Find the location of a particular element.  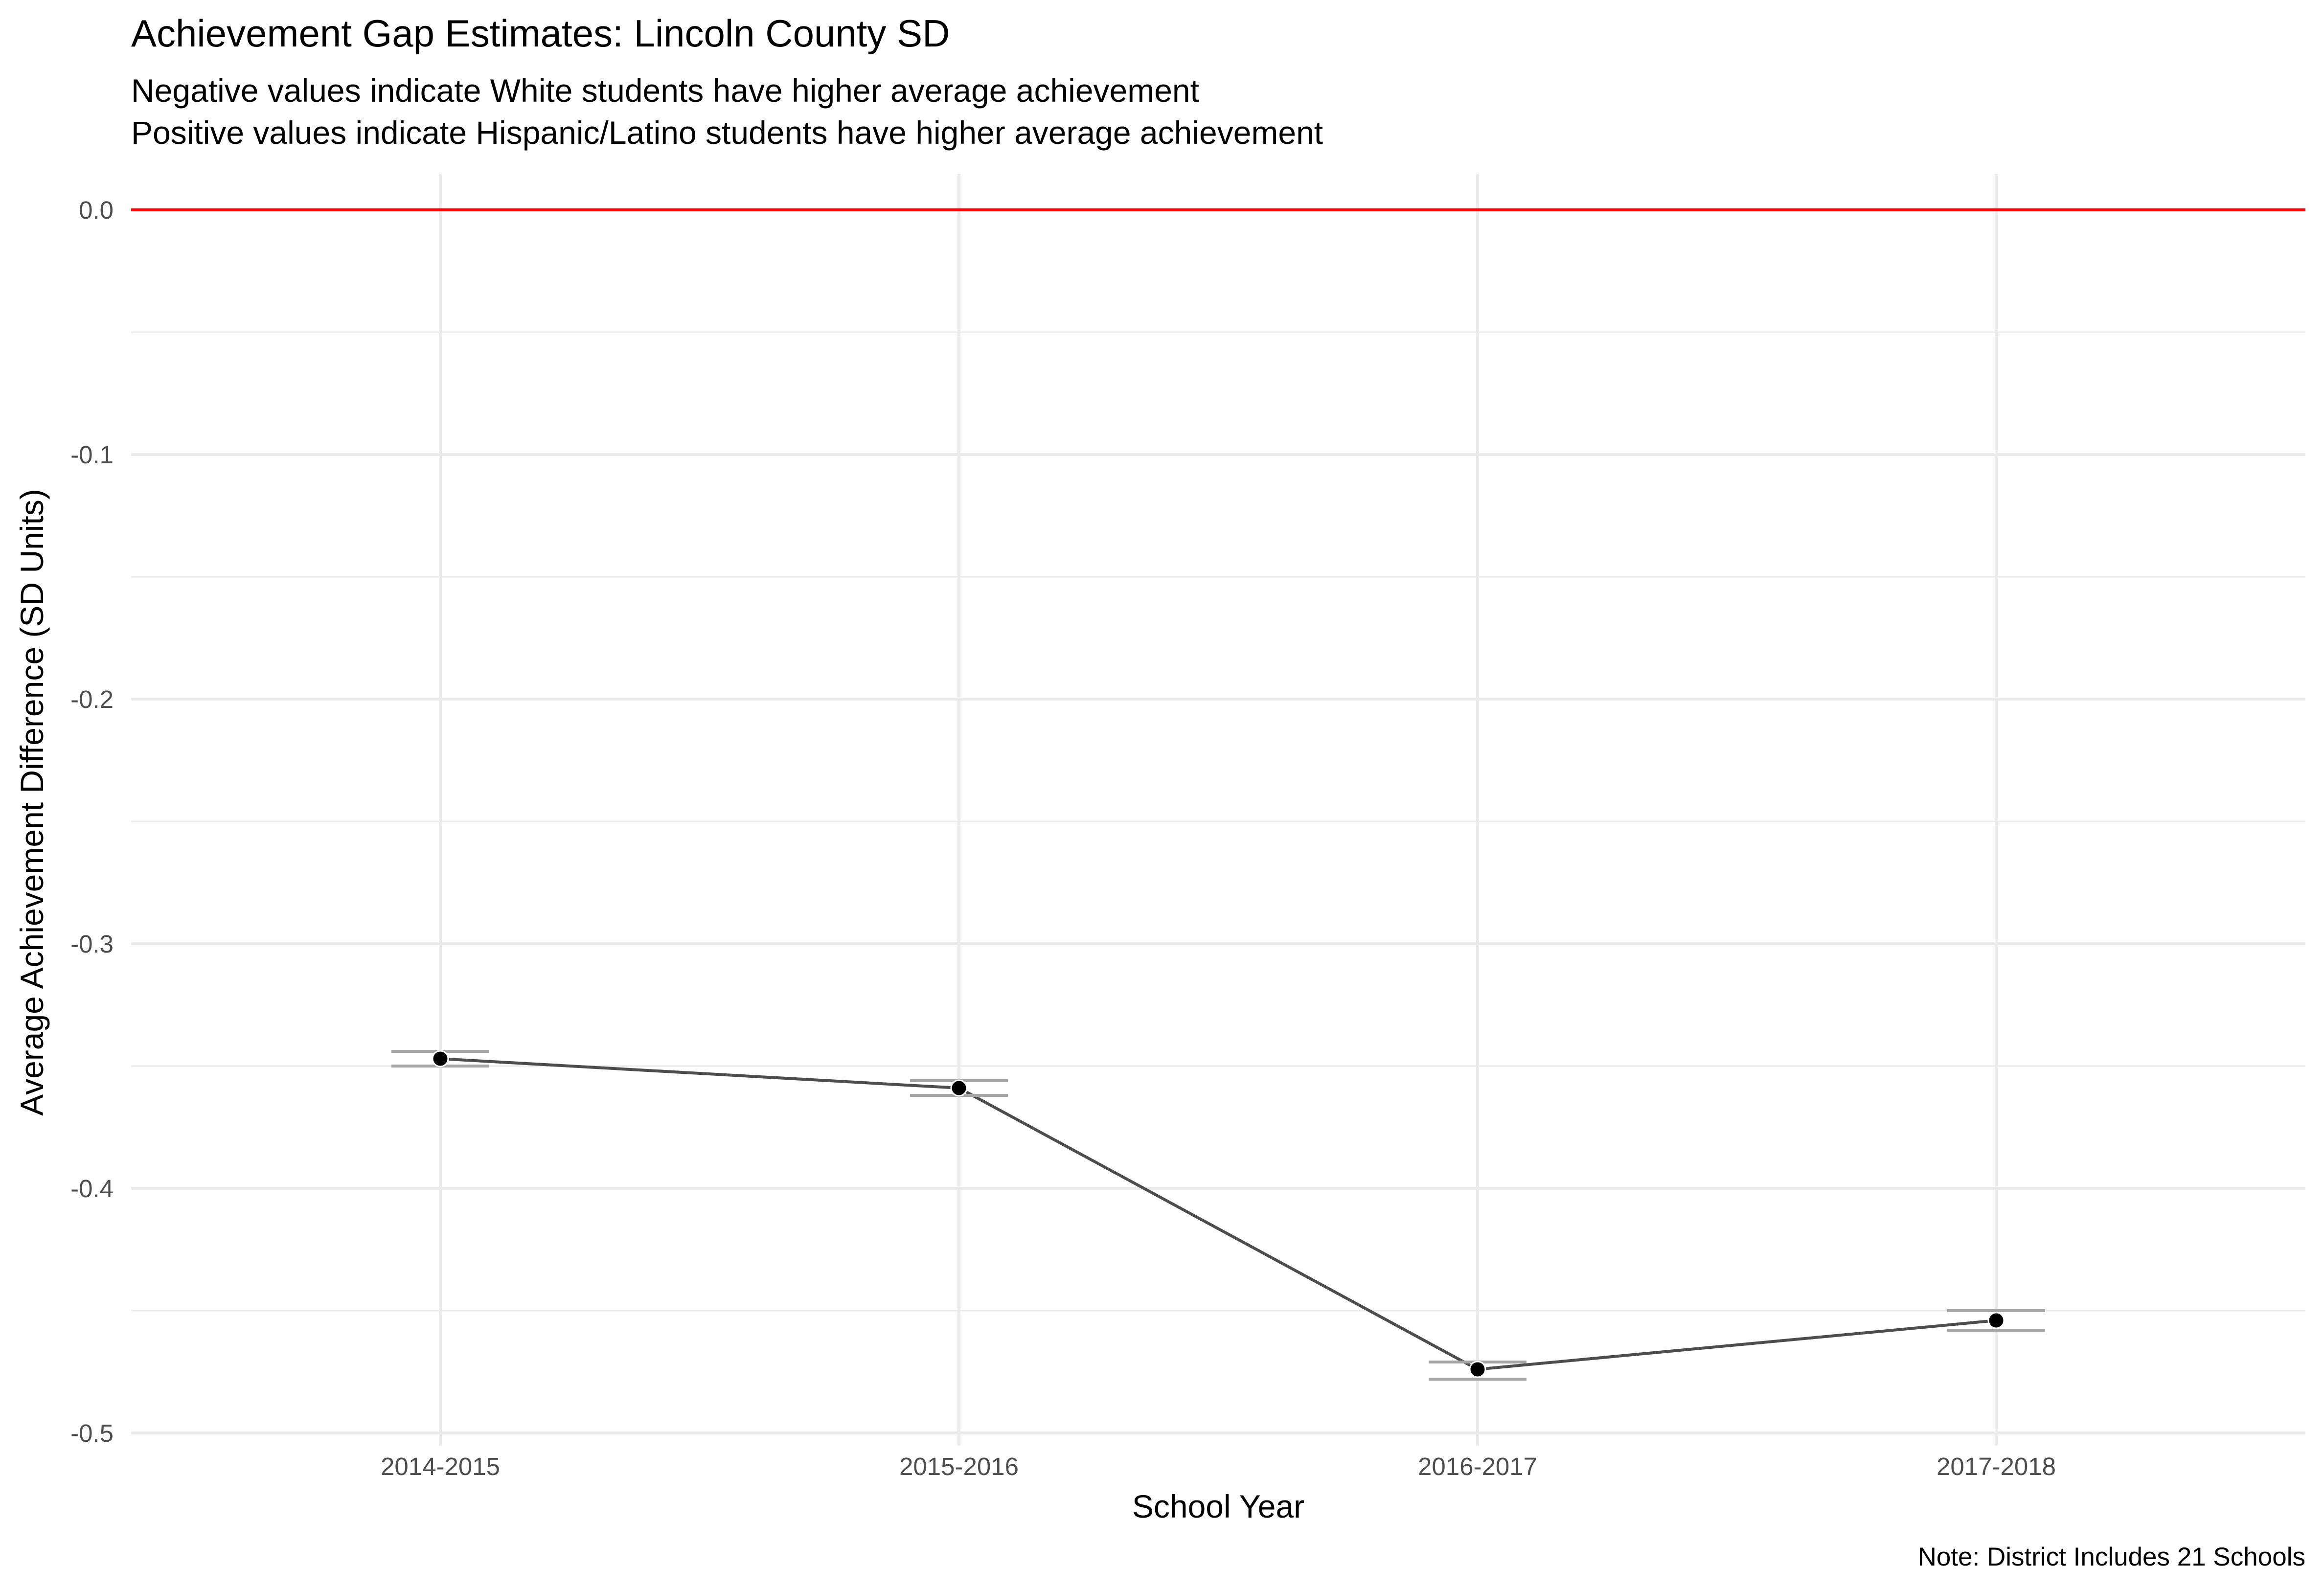

y-tick-label: 0.0 is located at coordinates (97, 210).